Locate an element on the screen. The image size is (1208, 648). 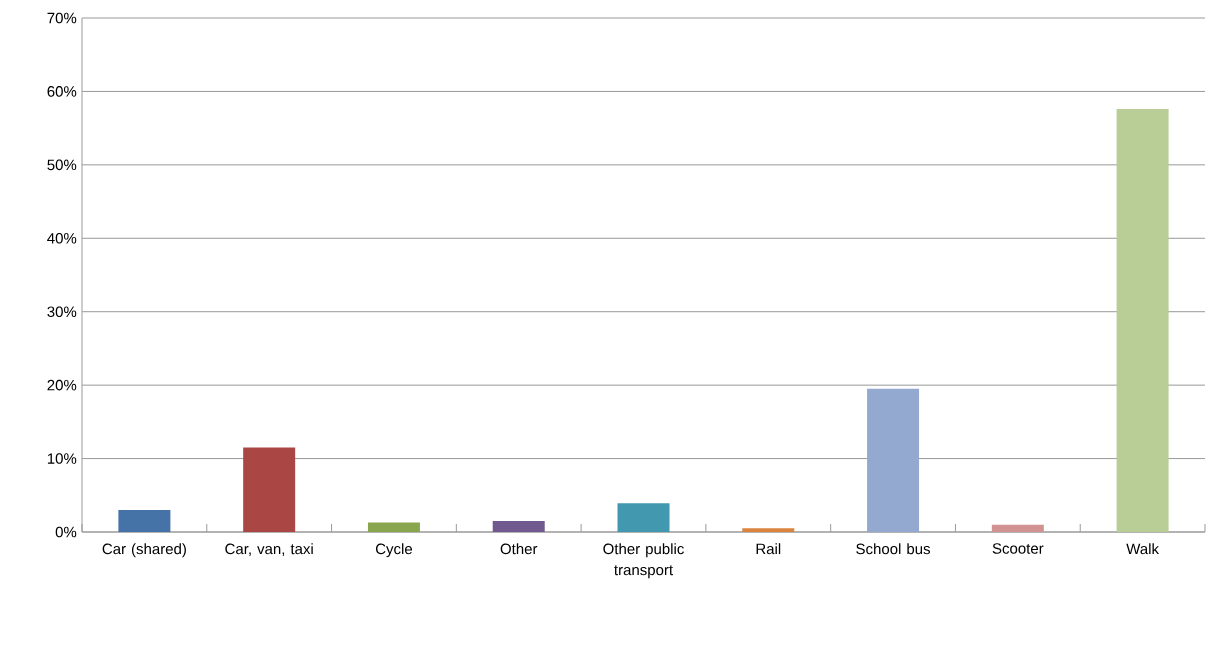
x-tick-label: Car (shared) is located at coordinates (144, 550).